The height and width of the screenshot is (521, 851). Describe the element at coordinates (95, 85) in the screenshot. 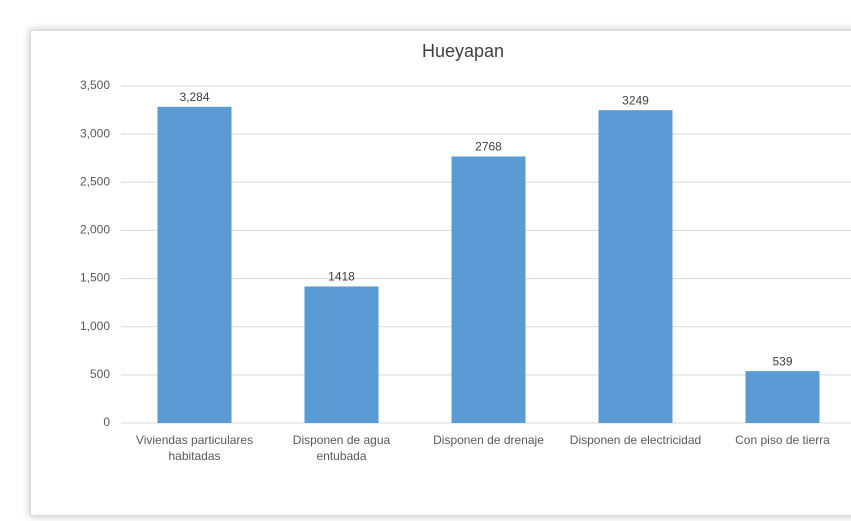

I see `y-tick-label: 3,500` at that location.